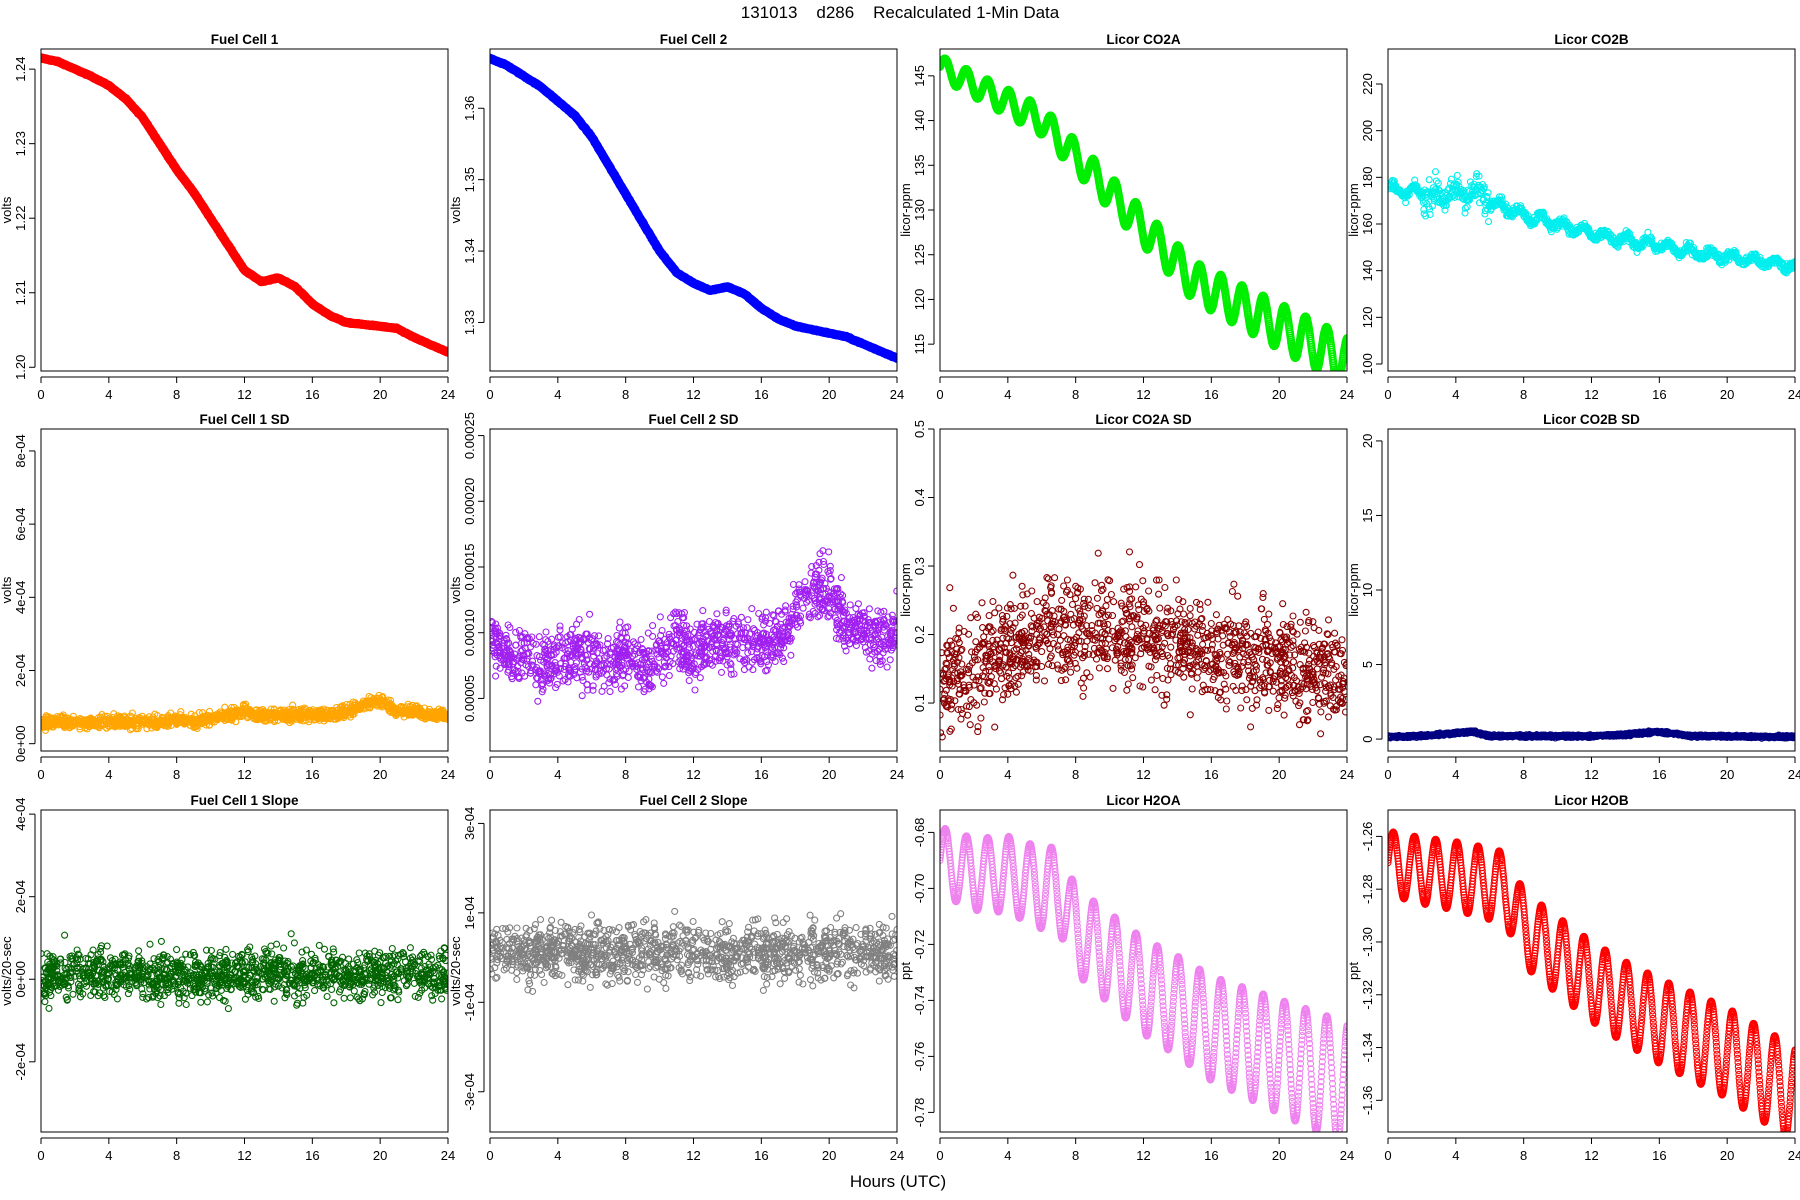 The height and width of the screenshot is (1200, 1800). I want to click on y-tick-label: 145, so click(919, 76).